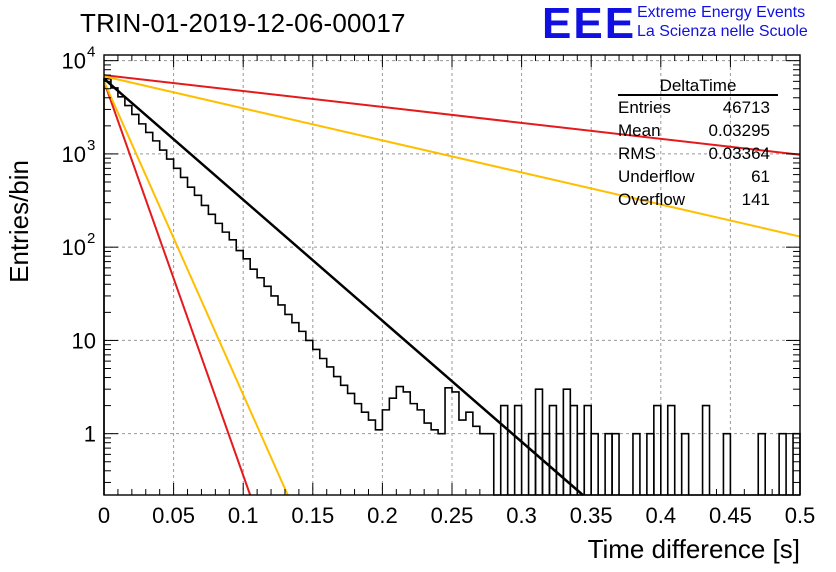 This screenshot has height=572, width=836. I want to click on eee-logo-line-2: La Scienza nelle Scuole, so click(722, 31).